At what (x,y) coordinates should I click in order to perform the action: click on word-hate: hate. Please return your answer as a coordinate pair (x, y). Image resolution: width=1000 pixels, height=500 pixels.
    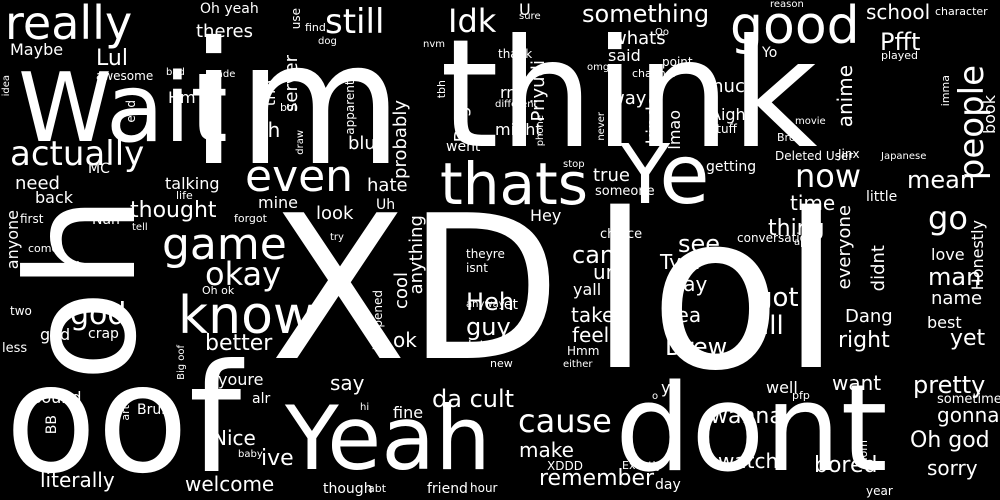
    Looking at the image, I should click on (387, 185).